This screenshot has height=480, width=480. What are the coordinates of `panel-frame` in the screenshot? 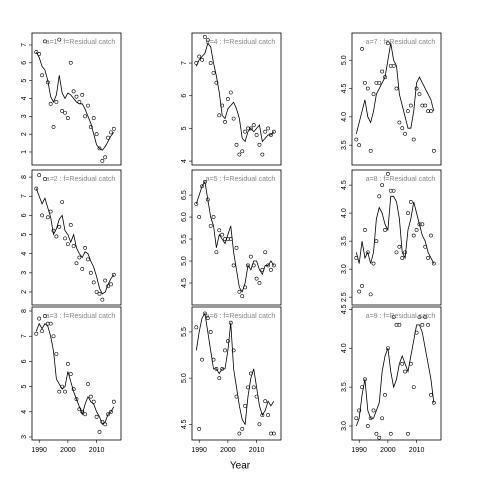 It's located at (396, 237).